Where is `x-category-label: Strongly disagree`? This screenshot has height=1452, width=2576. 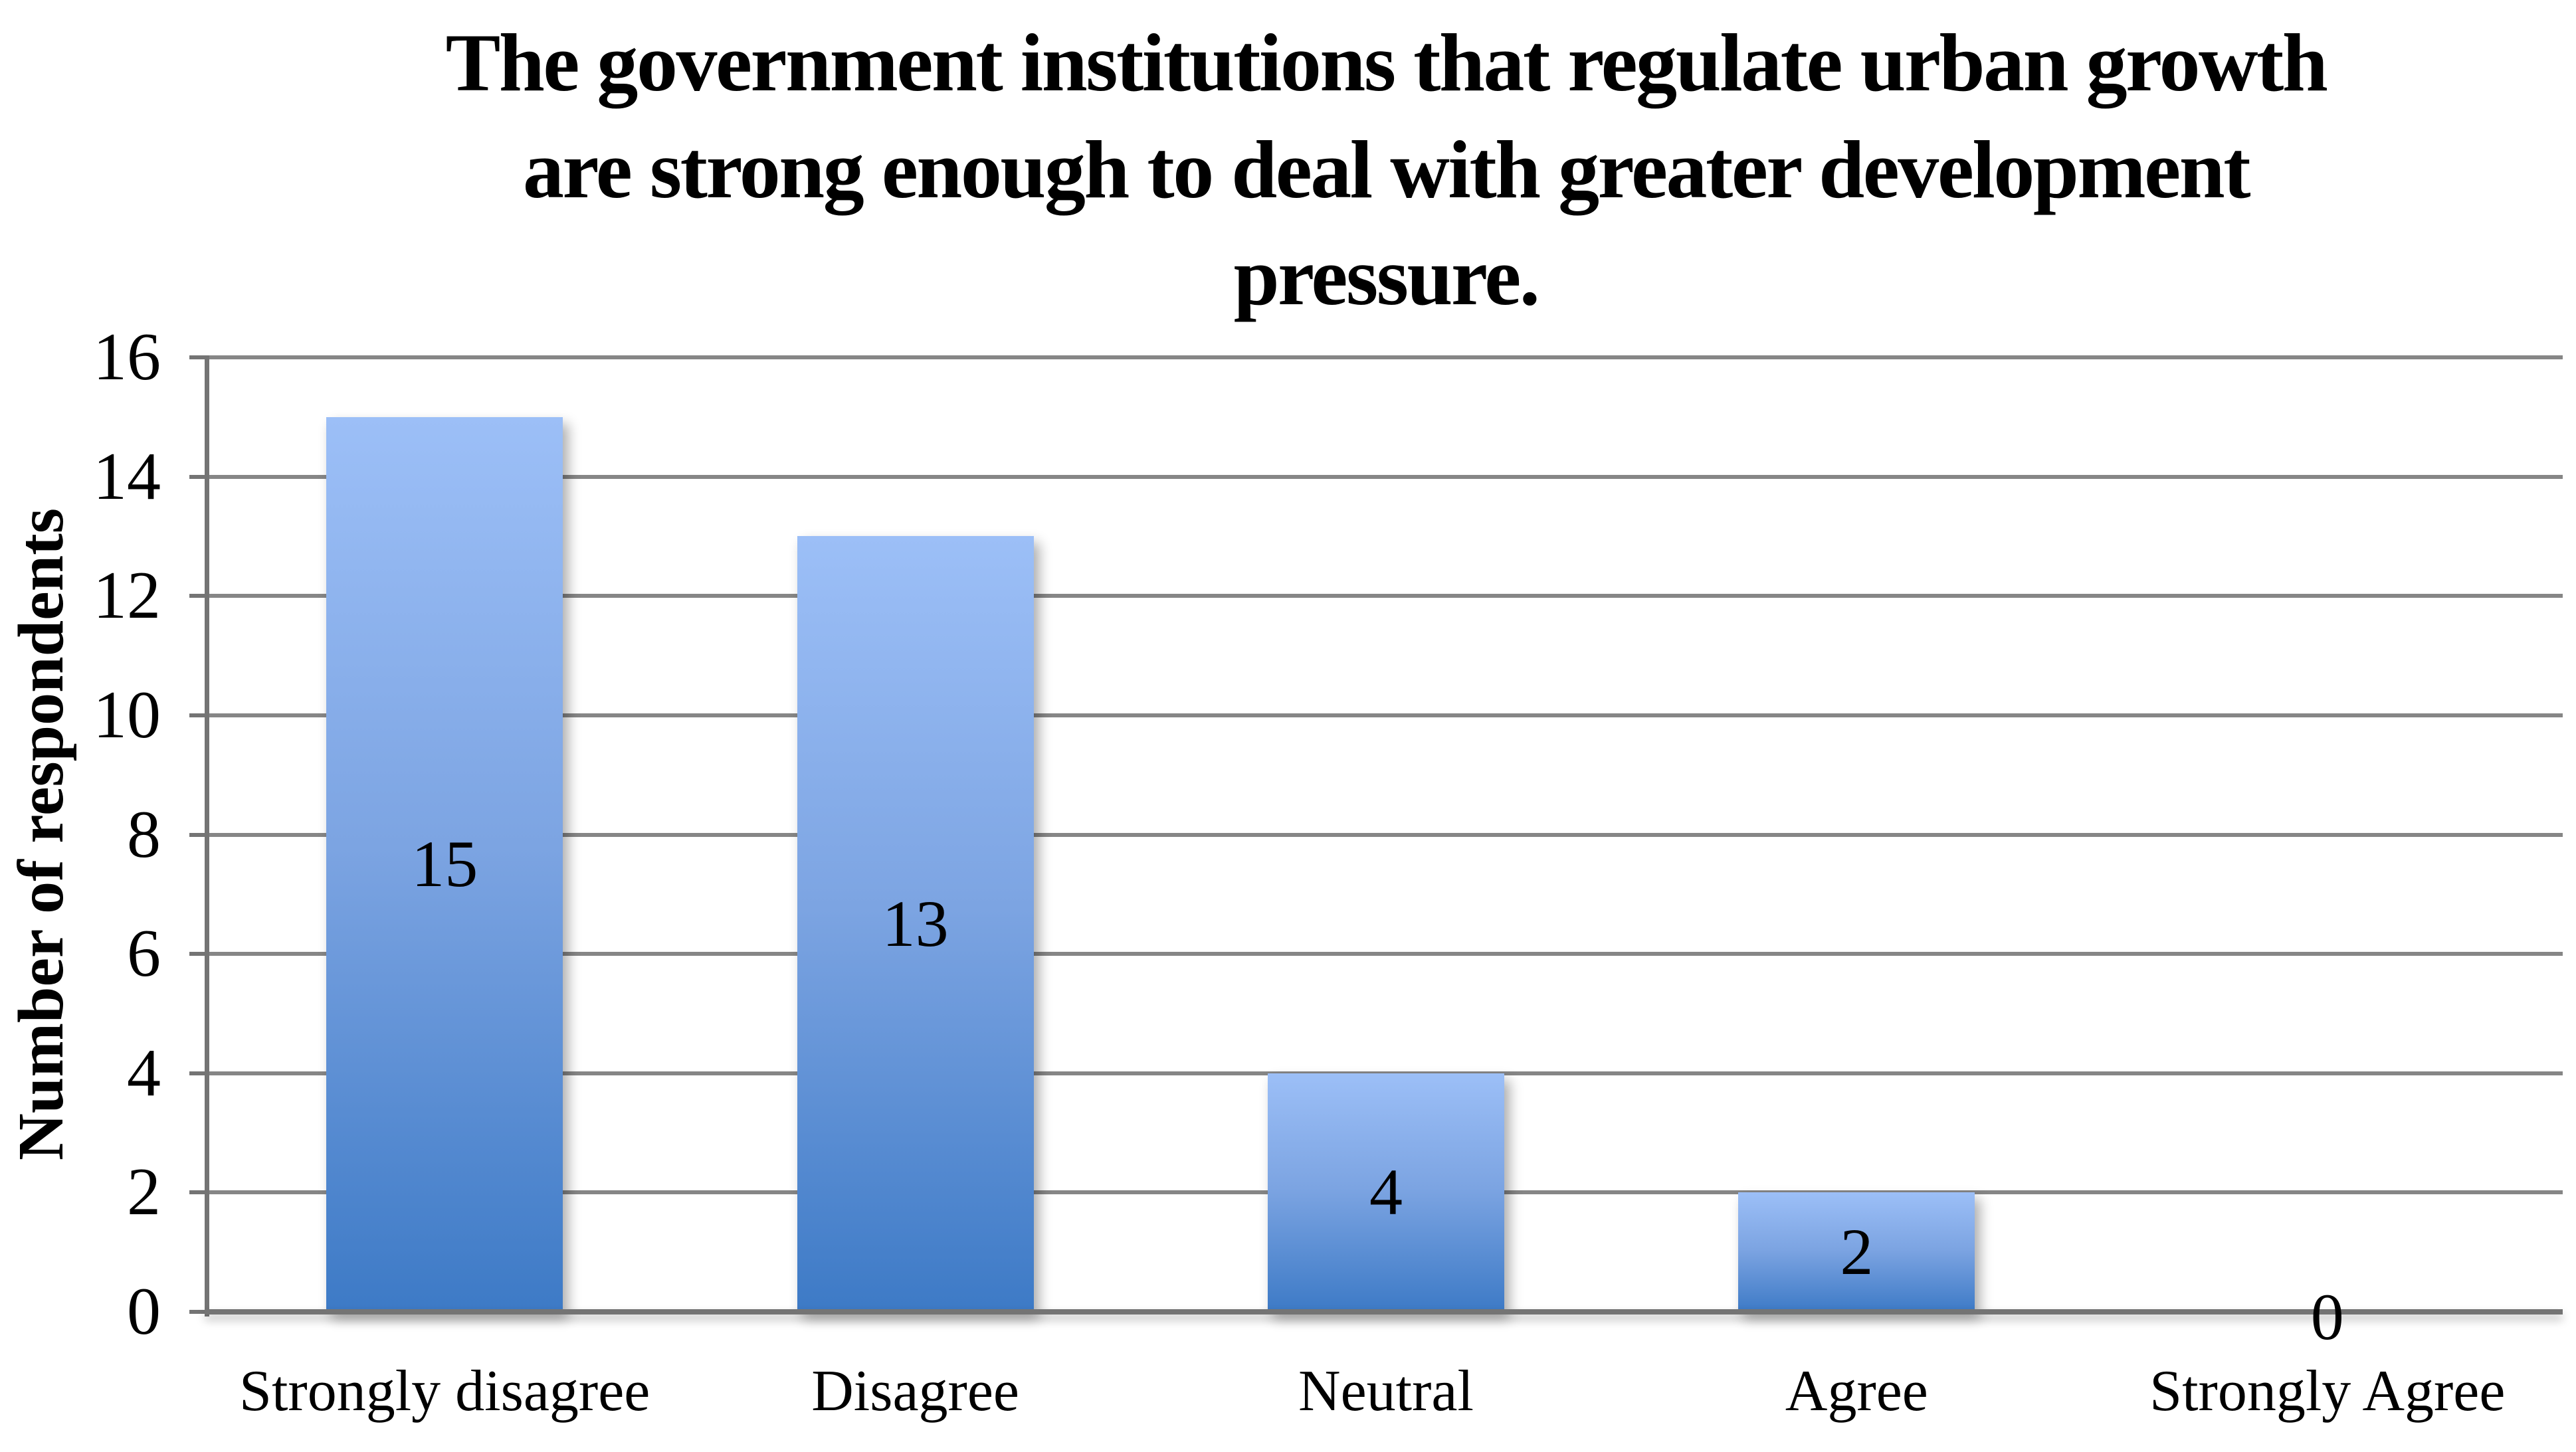
x-category-label: Strongly disagree is located at coordinates (444, 1391).